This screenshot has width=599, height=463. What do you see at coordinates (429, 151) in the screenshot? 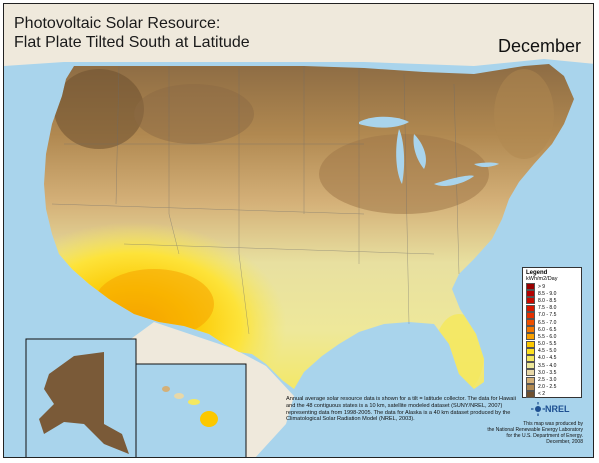
I see `great-lakes` at bounding box center [429, 151].